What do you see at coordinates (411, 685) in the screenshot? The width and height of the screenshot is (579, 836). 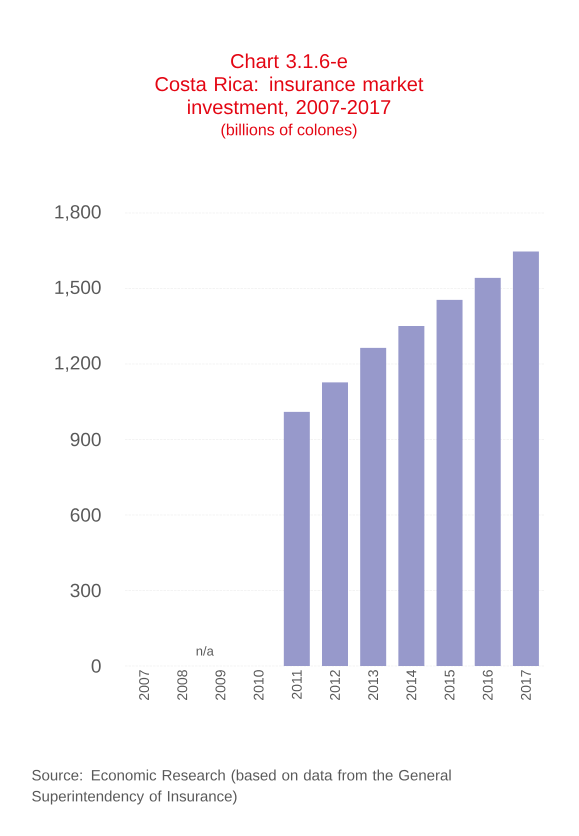 I see `x-tick-label: 2014` at bounding box center [411, 685].